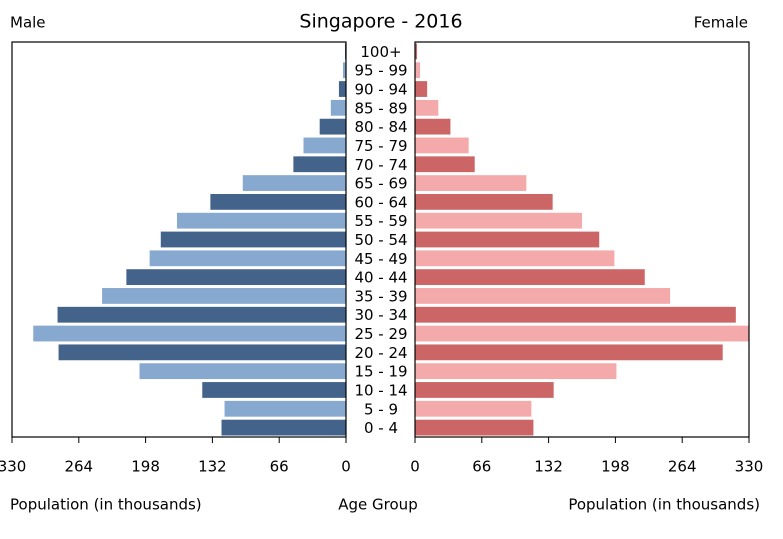 The height and width of the screenshot is (539, 783). What do you see at coordinates (380, 165) in the screenshot?
I see `category-label: 70 - 74` at bounding box center [380, 165].